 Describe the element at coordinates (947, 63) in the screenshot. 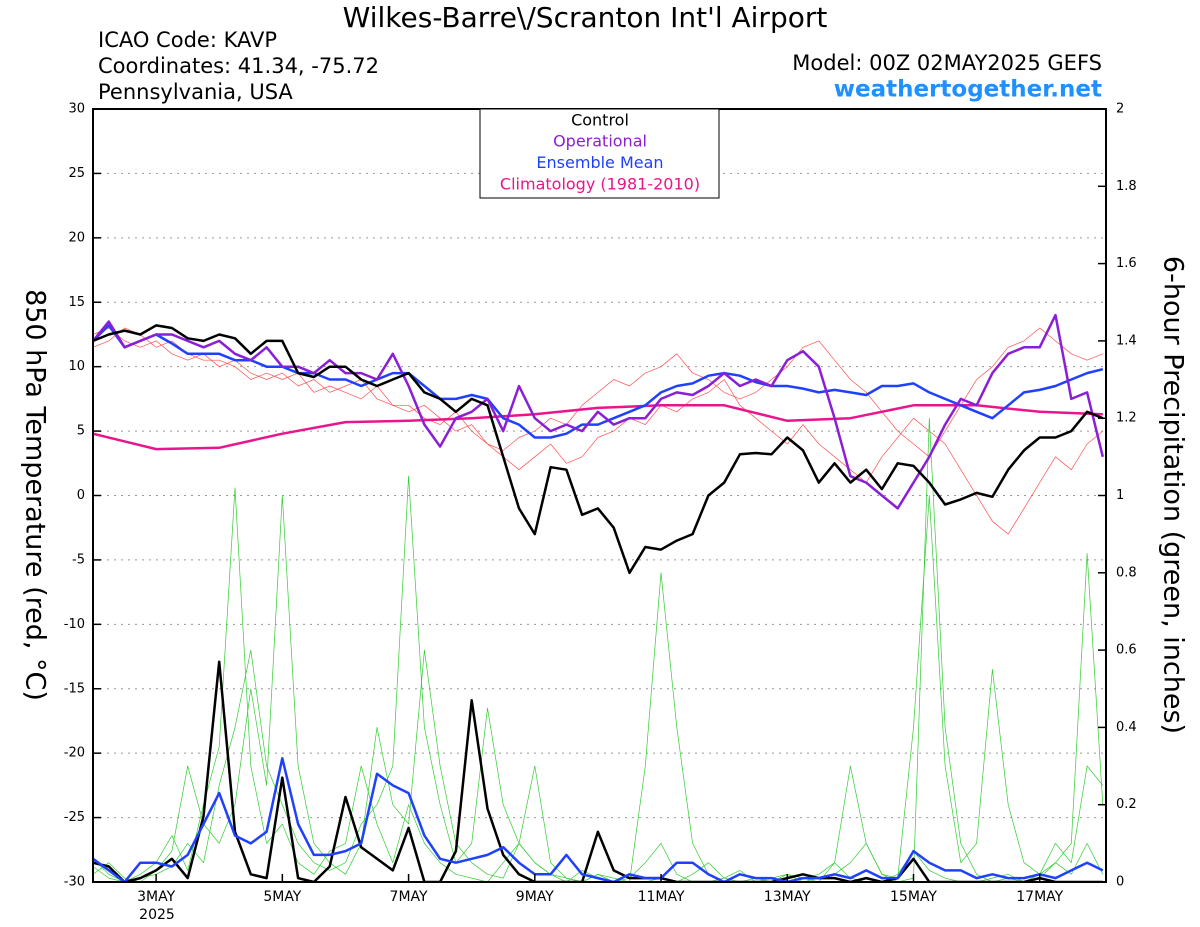

I see `model-label: Model: 00Z 02MAY2025 GEFS` at that location.